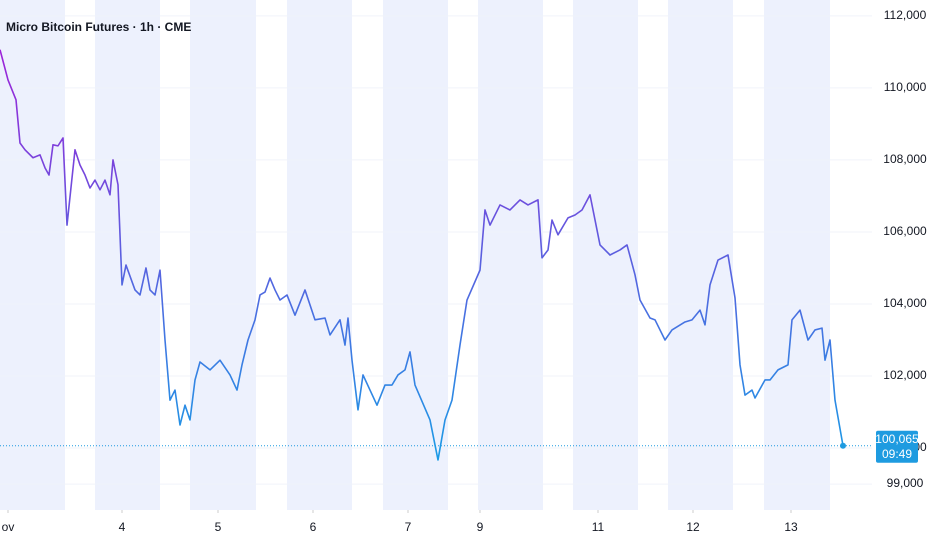 Image resolution: width=932 pixels, height=550 pixels. I want to click on x-tick-label: 4, so click(122, 527).